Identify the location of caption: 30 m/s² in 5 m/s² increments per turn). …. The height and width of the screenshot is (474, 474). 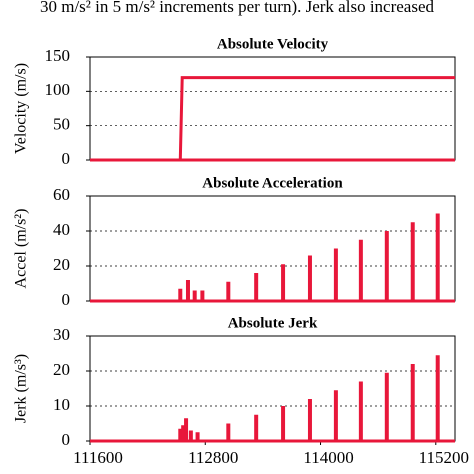
(237, 8).